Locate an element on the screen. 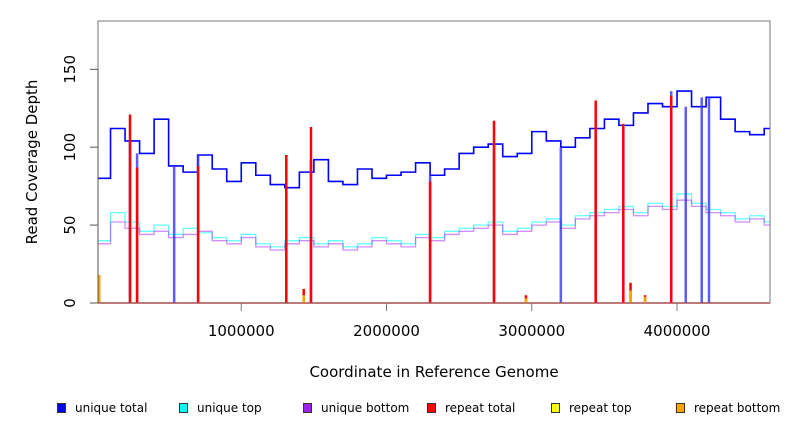 This screenshot has width=792, height=432. legend-item-repeat-total: repeat total is located at coordinates (471, 408).